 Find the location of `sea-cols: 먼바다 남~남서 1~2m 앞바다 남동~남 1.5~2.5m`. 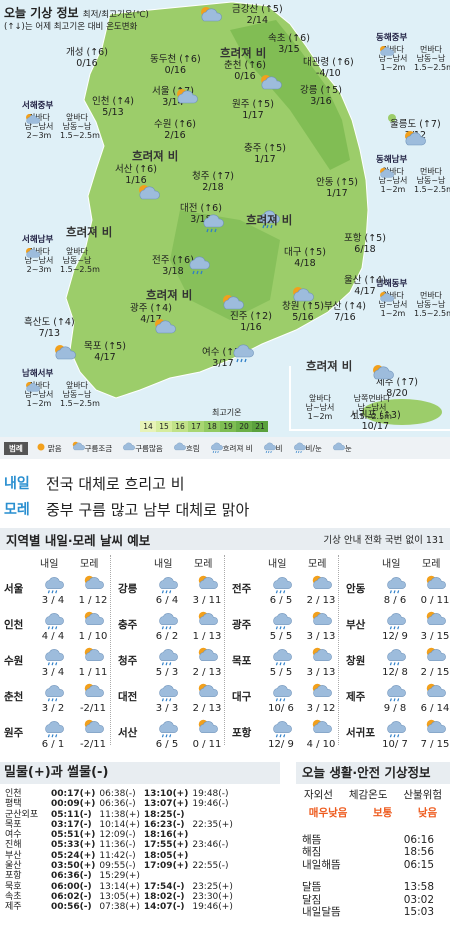

sea-cols: 먼바다 남~남서 1~2m 앞바다 남동~남 1.5~2.5m is located at coordinates (61, 394).